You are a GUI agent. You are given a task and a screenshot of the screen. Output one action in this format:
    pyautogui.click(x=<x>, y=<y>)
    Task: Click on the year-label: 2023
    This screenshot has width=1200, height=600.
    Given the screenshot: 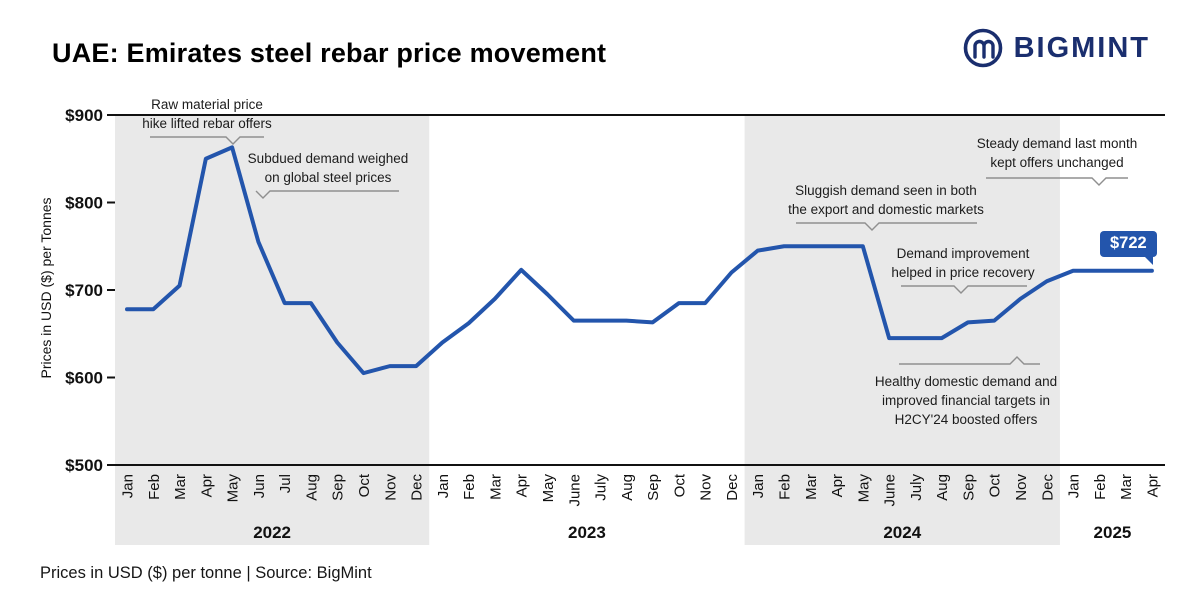 What is the action you would take?
    pyautogui.click(x=587, y=532)
    